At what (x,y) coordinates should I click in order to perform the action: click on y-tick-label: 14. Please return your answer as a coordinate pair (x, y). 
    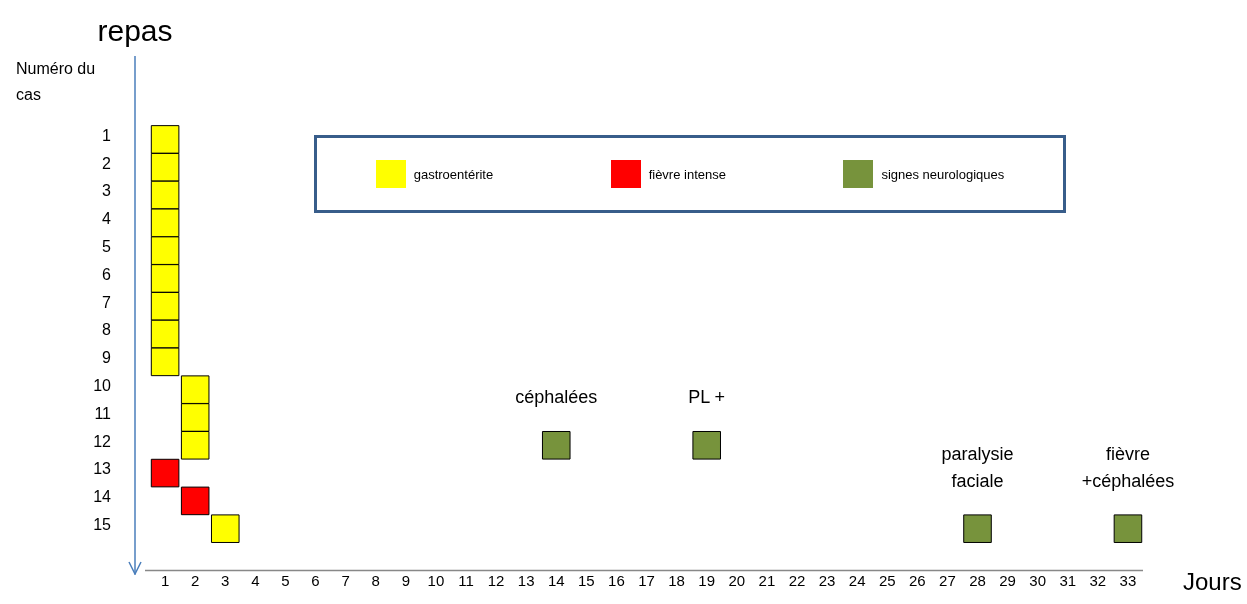
    Looking at the image, I should click on (102, 497).